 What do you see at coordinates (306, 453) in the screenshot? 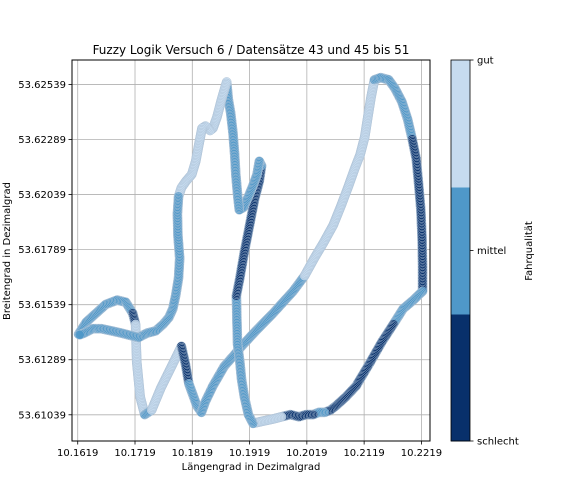
I see `x-tick-label: 10.2019` at bounding box center [306, 453].